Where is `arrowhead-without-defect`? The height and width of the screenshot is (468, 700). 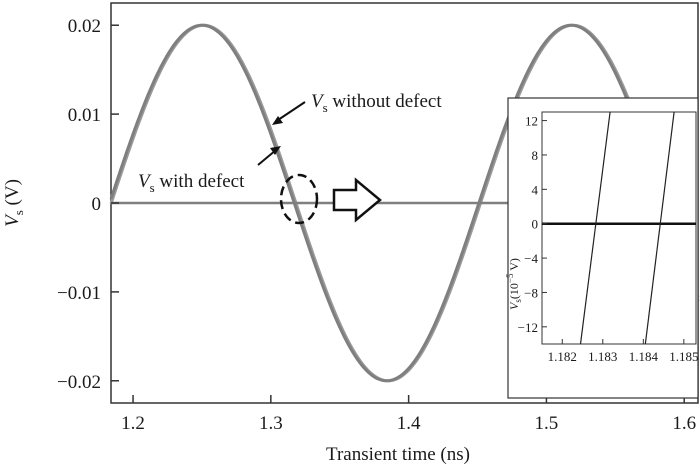
arrowhead-without-defect is located at coordinates (277, 120).